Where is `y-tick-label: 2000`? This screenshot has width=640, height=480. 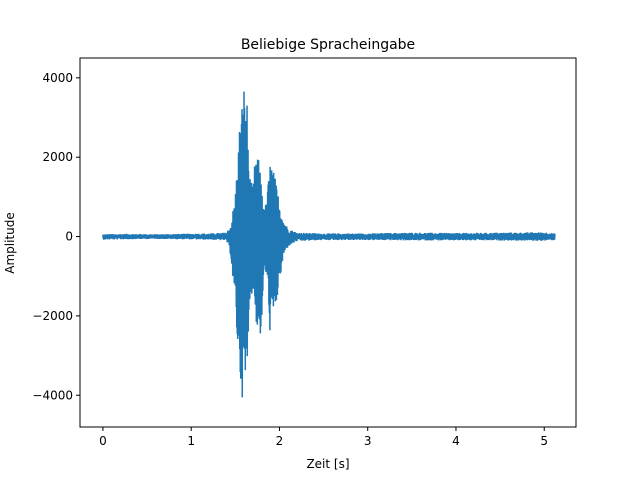
y-tick-label: 2000 is located at coordinates (57, 157).